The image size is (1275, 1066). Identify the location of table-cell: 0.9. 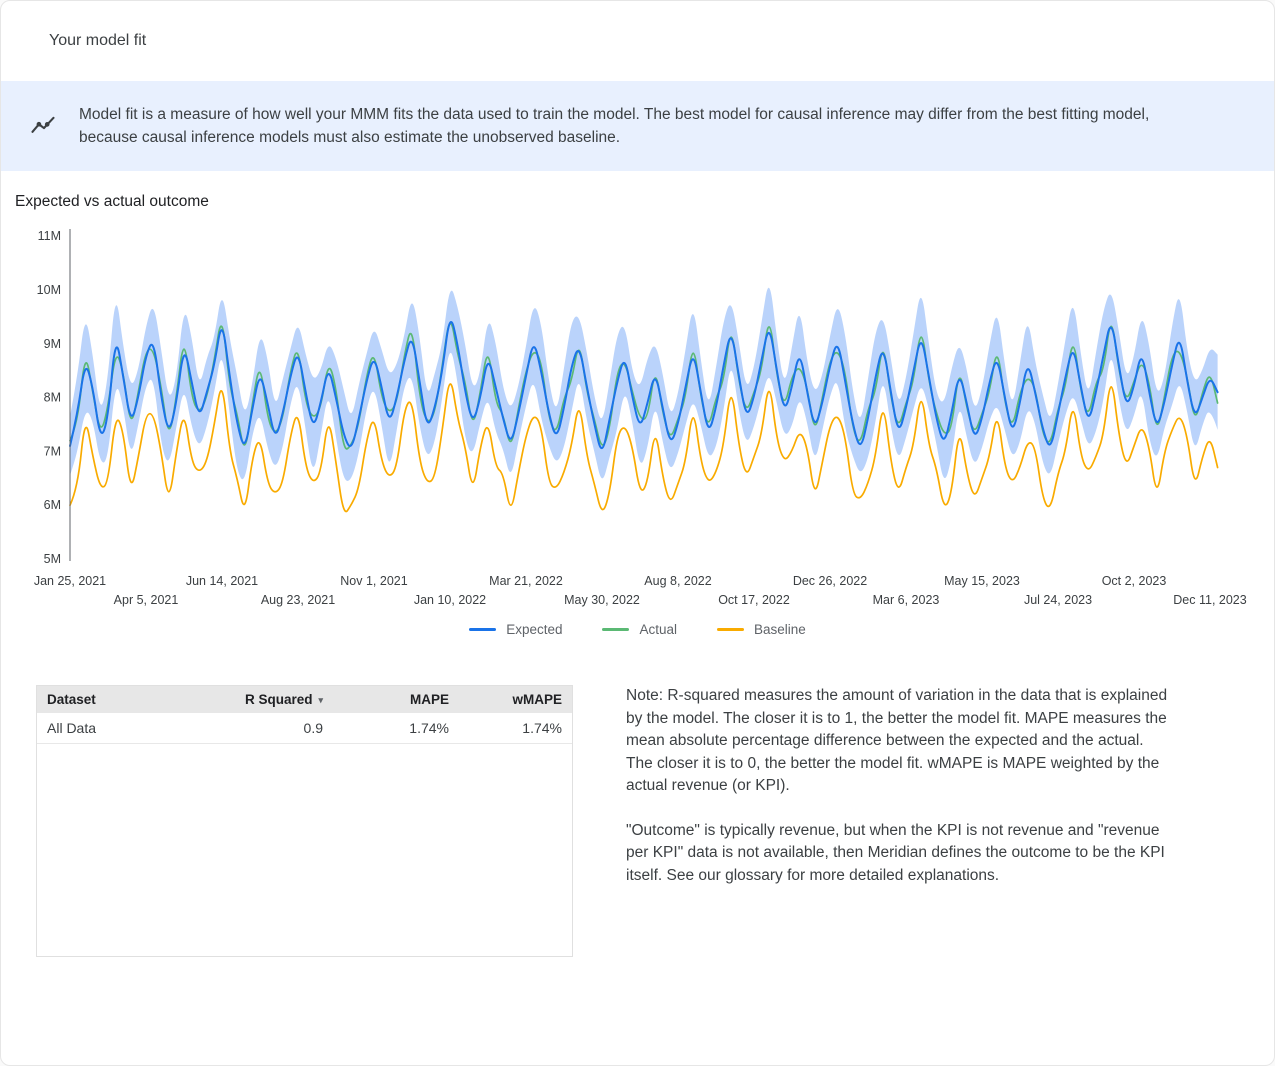
(260, 728).